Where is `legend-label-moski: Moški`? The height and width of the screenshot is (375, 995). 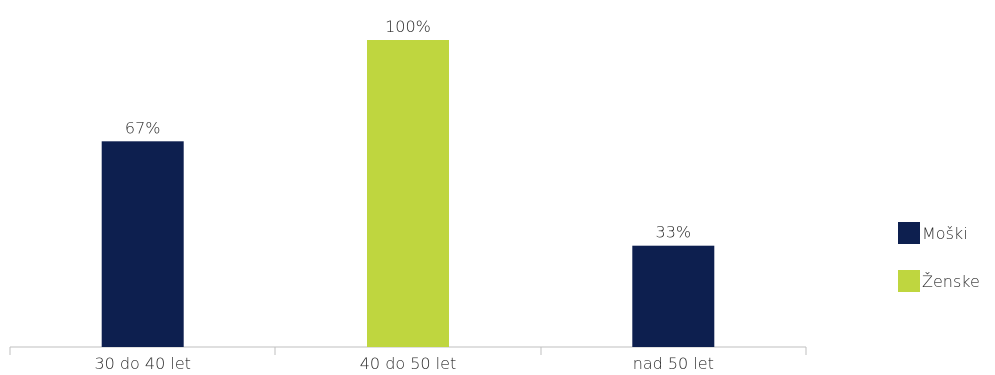 legend-label-moski: Moški is located at coordinates (945, 233).